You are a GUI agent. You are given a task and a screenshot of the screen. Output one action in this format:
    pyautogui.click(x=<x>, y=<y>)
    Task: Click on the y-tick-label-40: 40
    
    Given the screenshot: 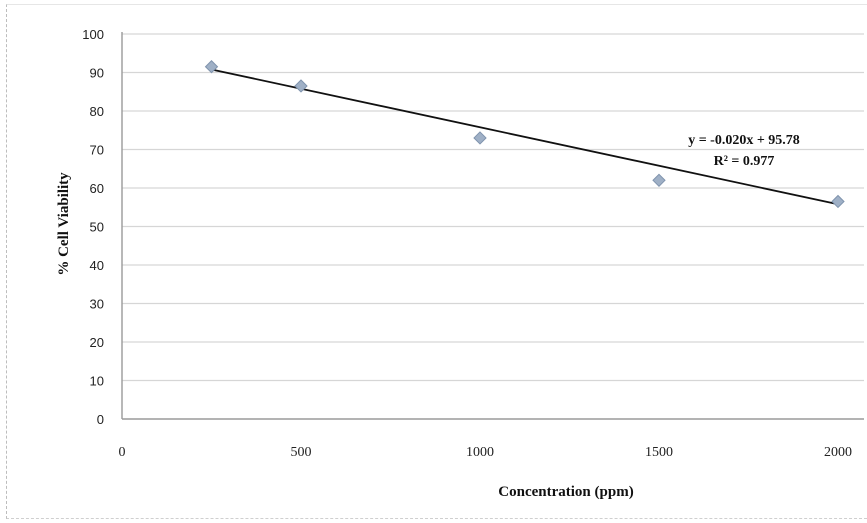 What is the action you would take?
    pyautogui.click(x=97, y=265)
    